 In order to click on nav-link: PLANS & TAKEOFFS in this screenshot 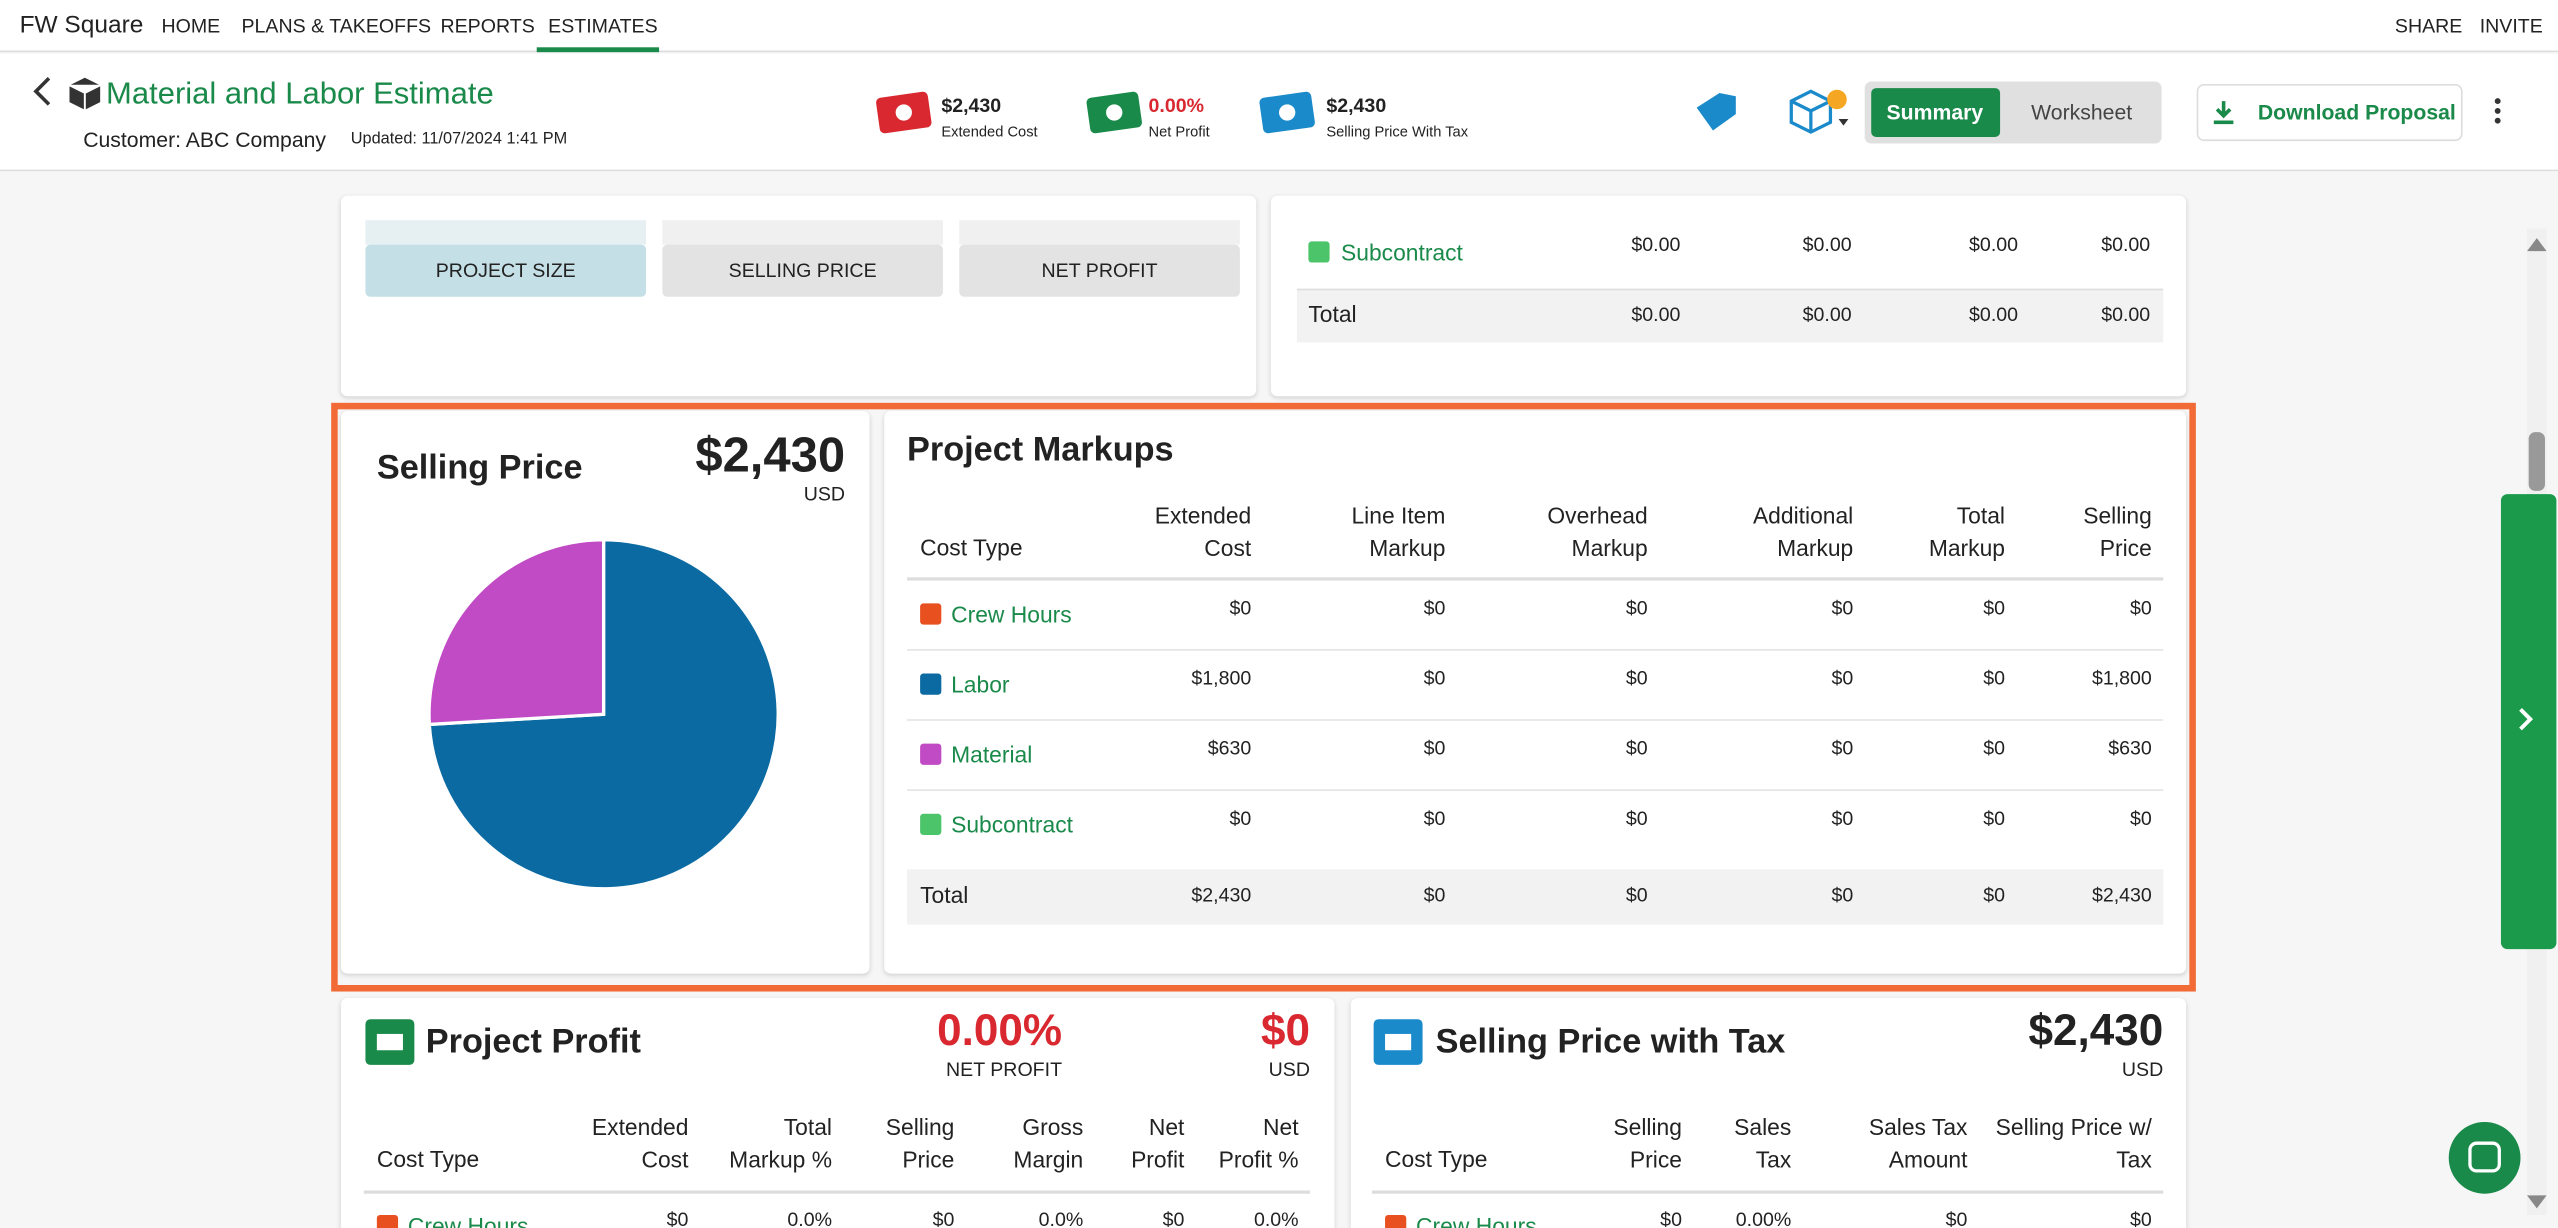, I will do `click(336, 26)`.